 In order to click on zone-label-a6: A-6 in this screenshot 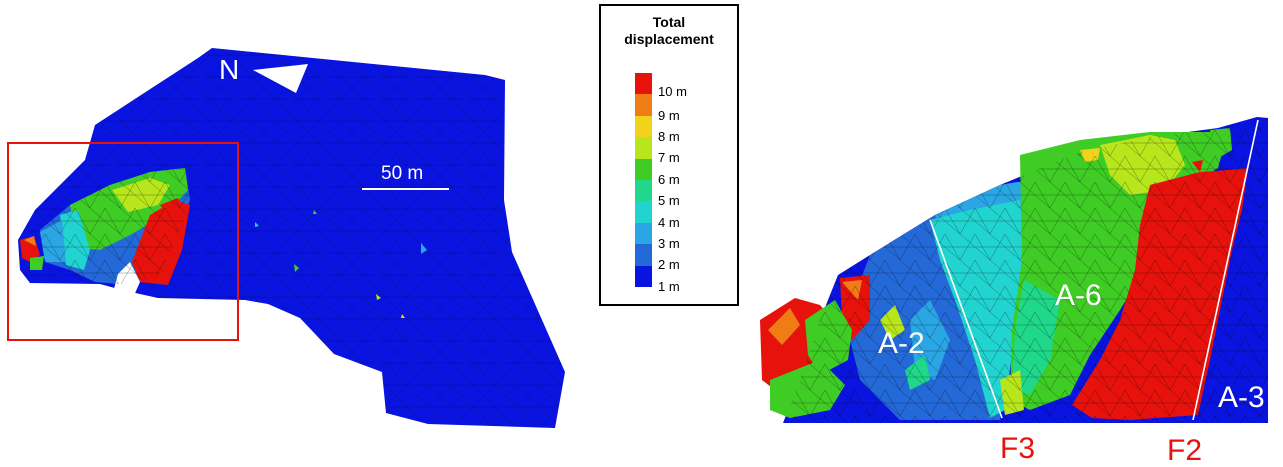, I will do `click(1078, 295)`.